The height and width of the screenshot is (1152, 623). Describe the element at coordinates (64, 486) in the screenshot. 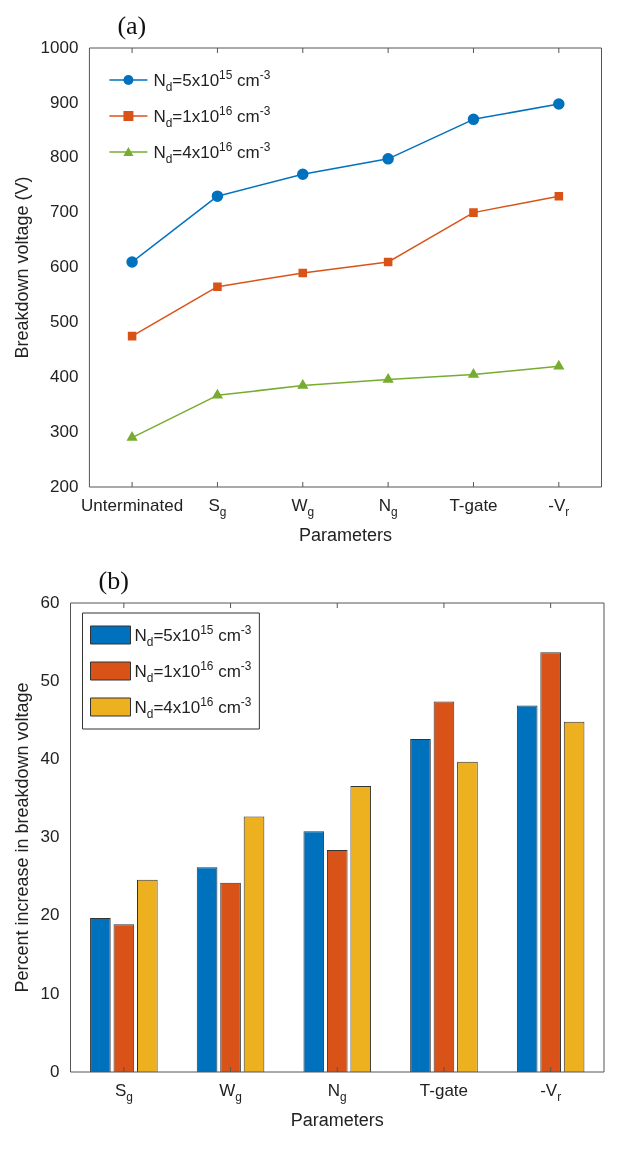

I see `y-tick-label: 200` at that location.